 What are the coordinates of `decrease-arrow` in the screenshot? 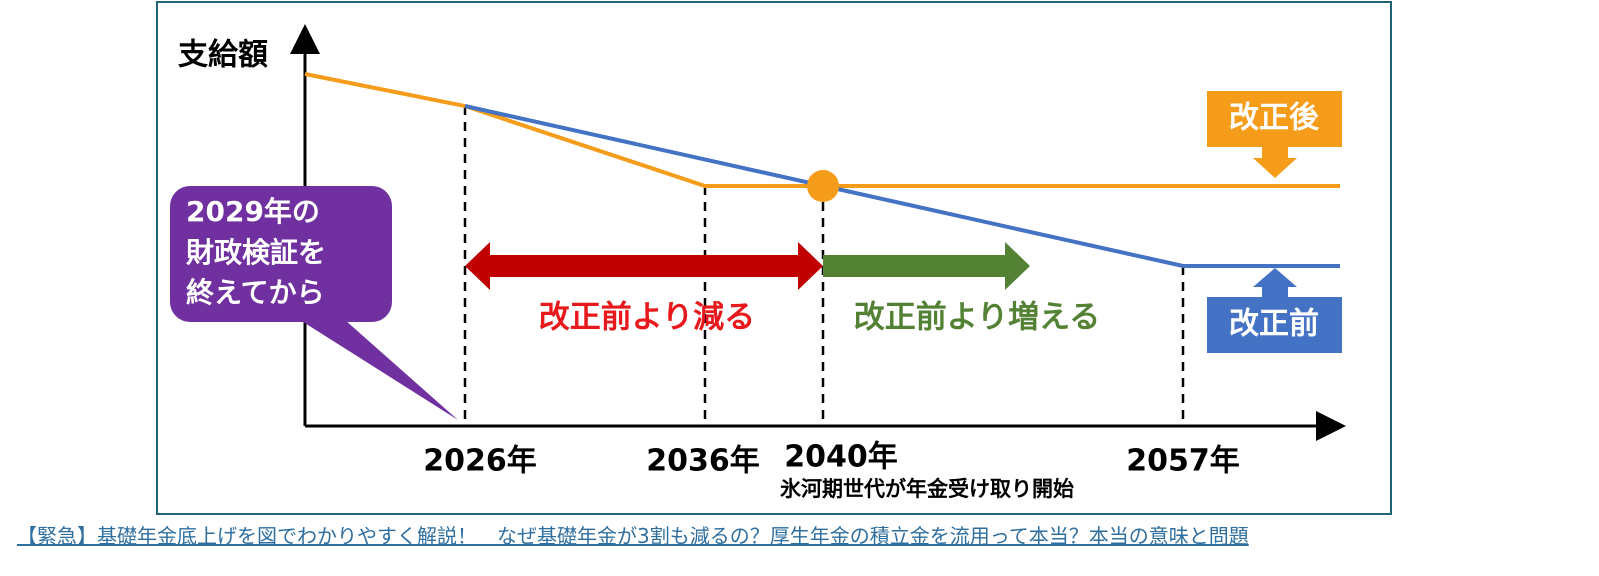 It's located at (644, 266).